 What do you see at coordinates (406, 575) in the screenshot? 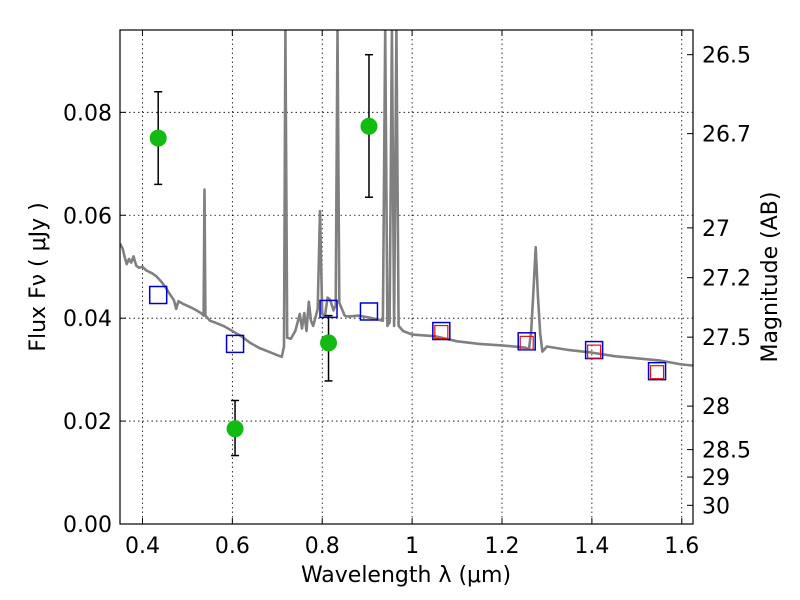
I see `x-axis-label: Wavelength λ (μm)` at bounding box center [406, 575].